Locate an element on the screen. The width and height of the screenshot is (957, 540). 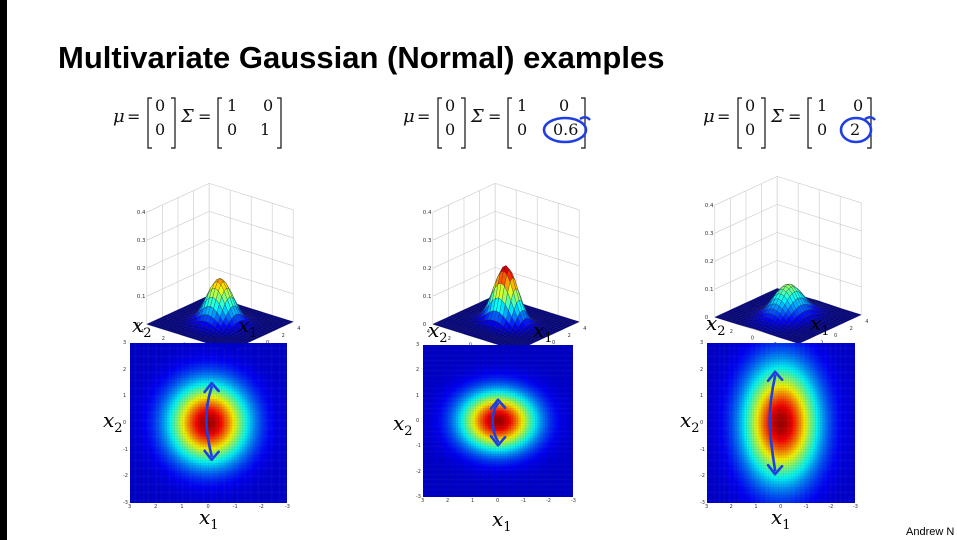
formula-panel-3: μ = 0 0 Σ = 1 0 0 2 is located at coordinates (823, 124).